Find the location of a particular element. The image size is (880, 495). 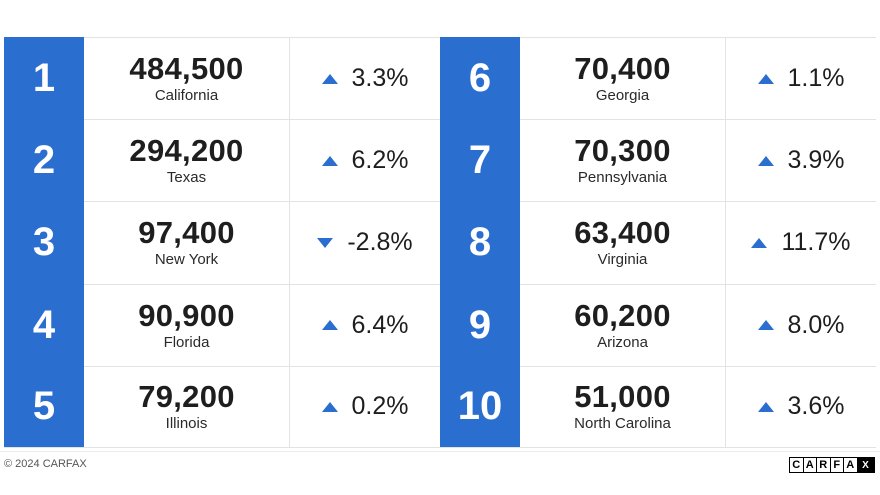

ranking-row: 9 60,200 Arizona 8.0% is located at coordinates (658, 324).